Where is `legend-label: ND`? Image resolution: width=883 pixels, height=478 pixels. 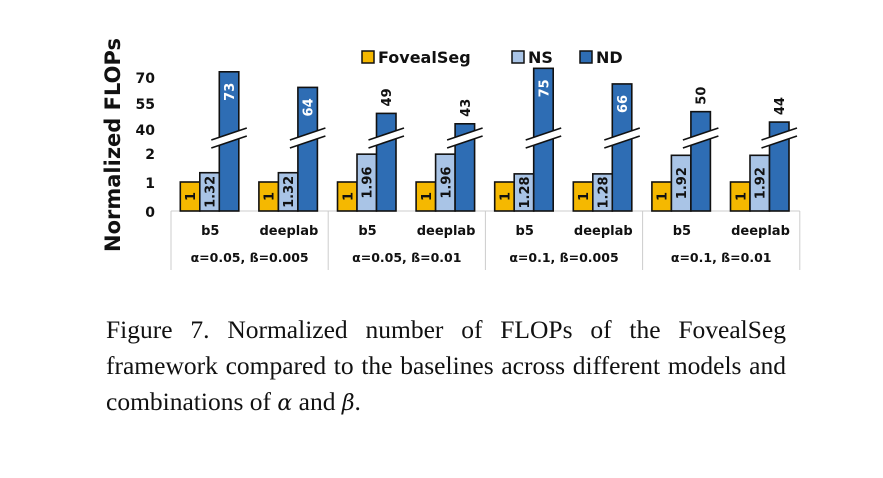
legend-label: ND is located at coordinates (609, 57).